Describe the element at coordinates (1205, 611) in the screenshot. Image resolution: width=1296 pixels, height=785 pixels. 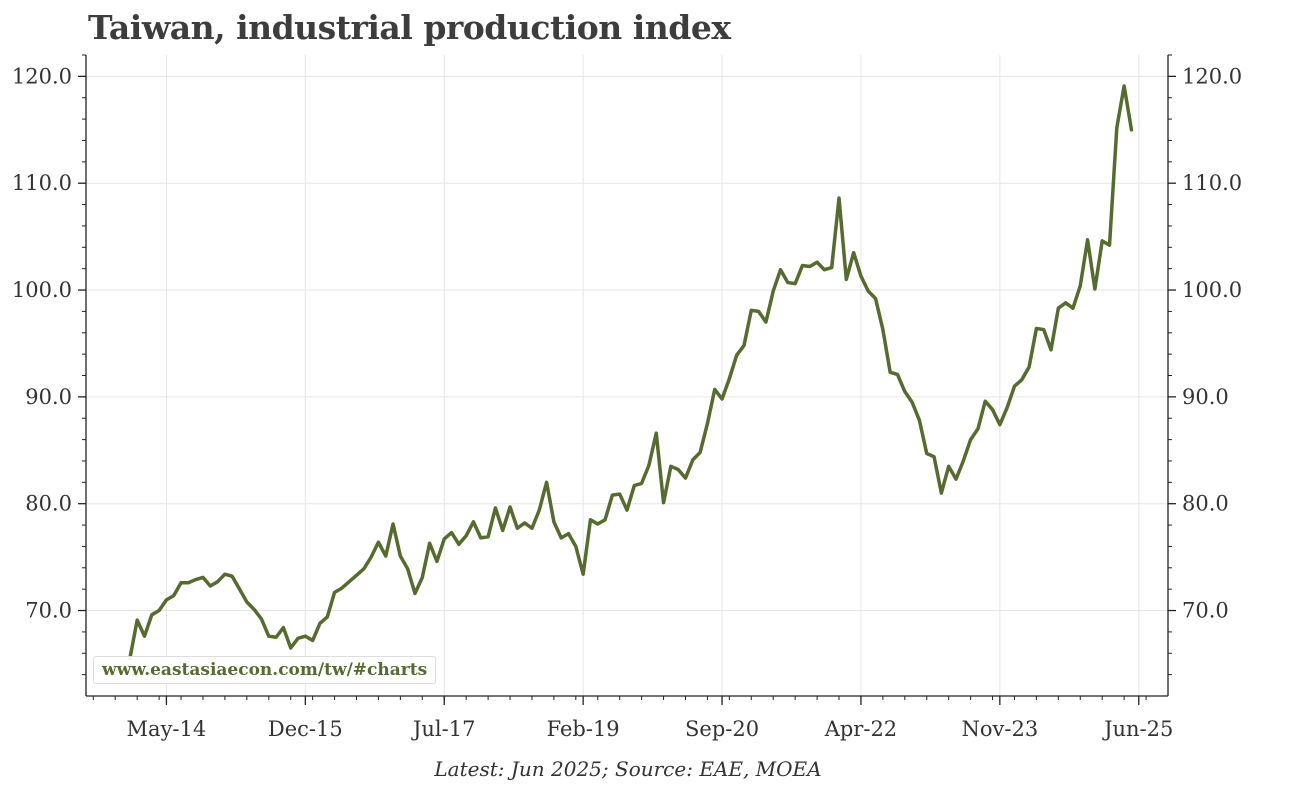
I see `y-tick-label-right: 70.0` at that location.